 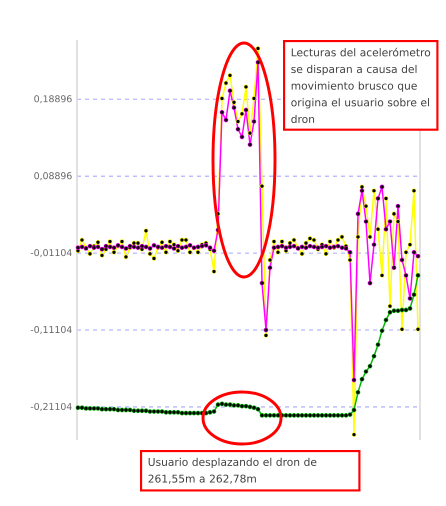 I want to click on y-tick-label: -0,11104, so click(x=51, y=330).